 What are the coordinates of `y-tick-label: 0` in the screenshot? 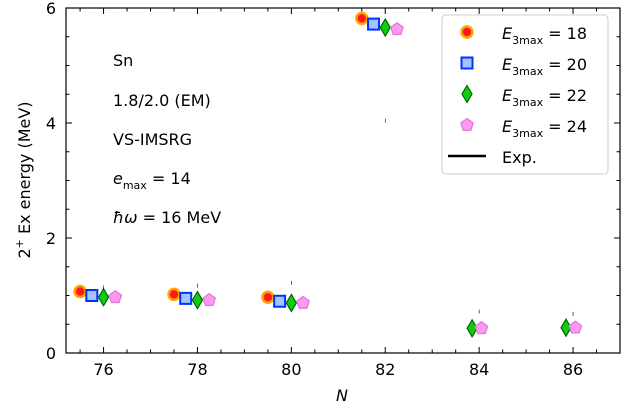 It's located at (51, 353).